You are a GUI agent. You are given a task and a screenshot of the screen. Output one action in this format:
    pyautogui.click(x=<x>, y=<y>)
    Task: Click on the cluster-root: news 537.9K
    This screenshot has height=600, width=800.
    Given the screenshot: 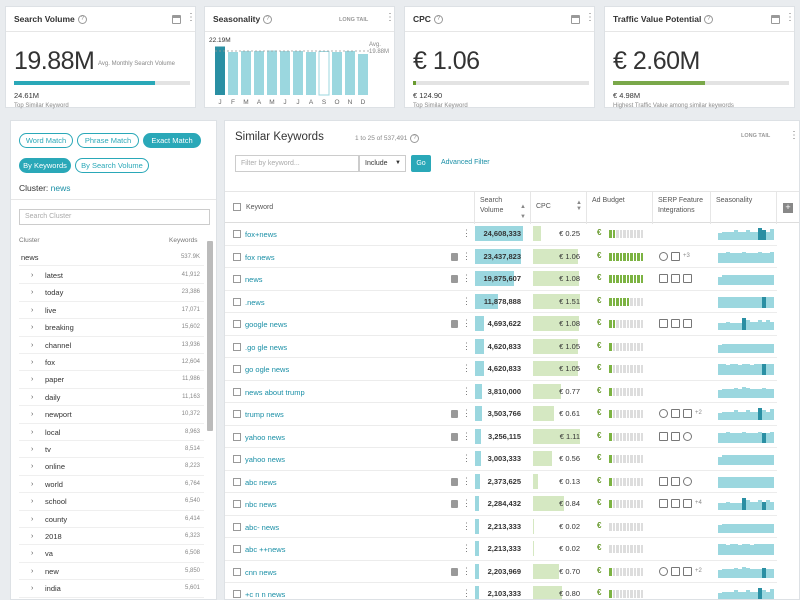 What is the action you would take?
    pyautogui.click(x=111, y=258)
    